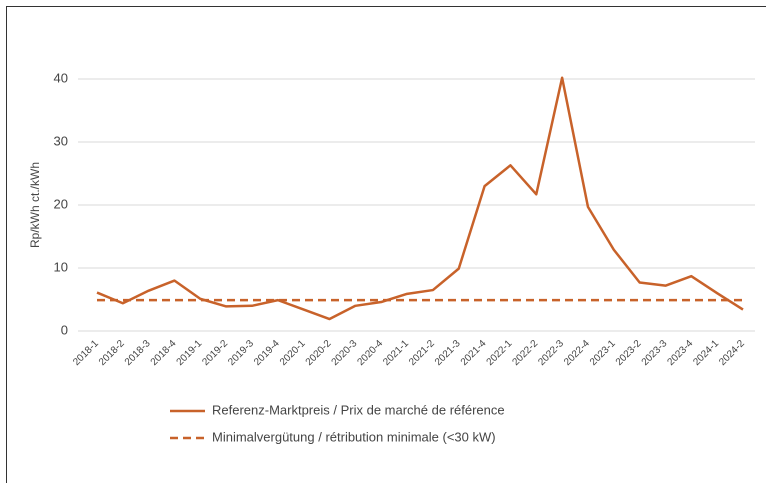 The image size is (766, 483). Describe the element at coordinates (215, 353) in the screenshot. I see `x-tick-label: 2019-2` at that location.